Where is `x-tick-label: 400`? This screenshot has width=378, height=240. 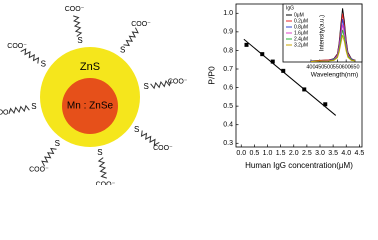
x-tick-label: 400 is located at coordinates (310, 67).